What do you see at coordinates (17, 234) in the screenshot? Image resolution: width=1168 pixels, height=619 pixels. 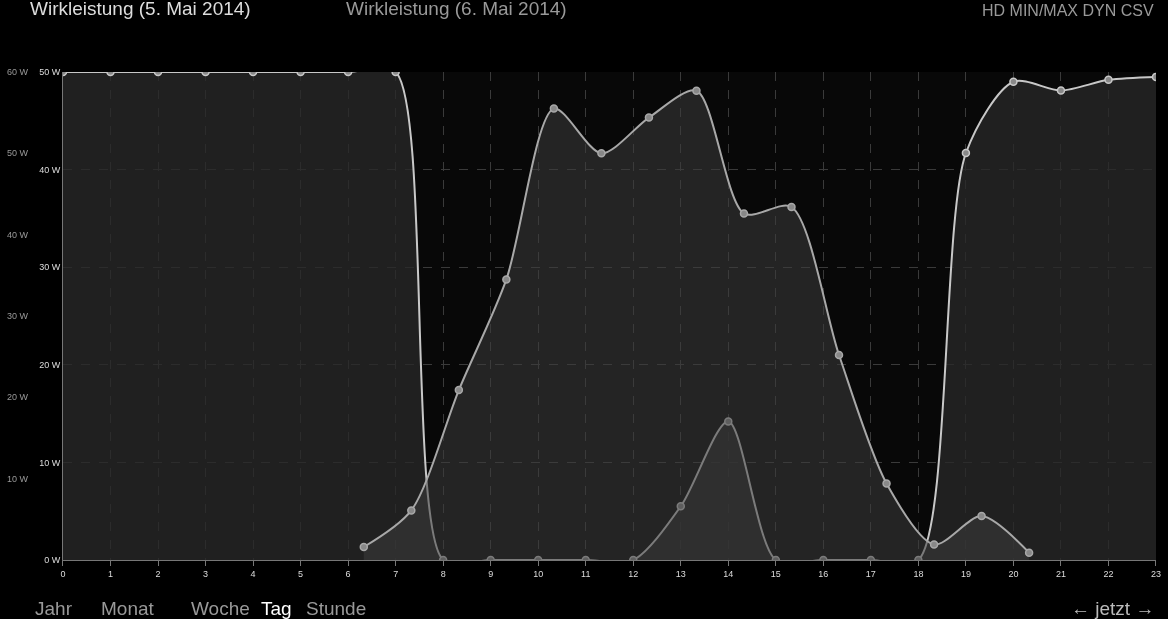 I see `y2-tick-label: 40 W` at bounding box center [17, 234].